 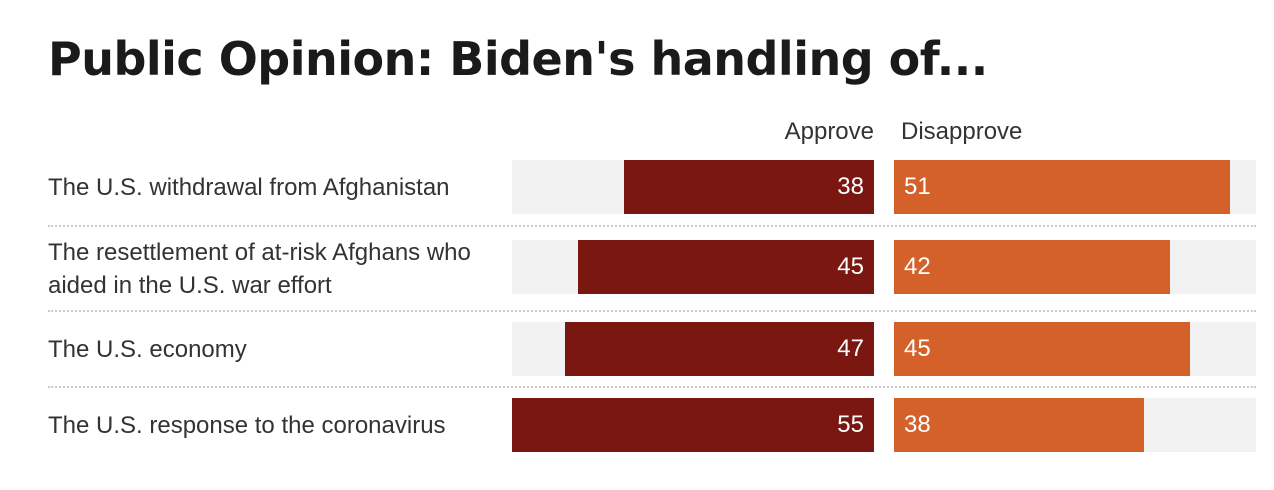 What do you see at coordinates (249, 187) in the screenshot?
I see `category-label: The U.S. withdrawal from Afghanistan` at bounding box center [249, 187].